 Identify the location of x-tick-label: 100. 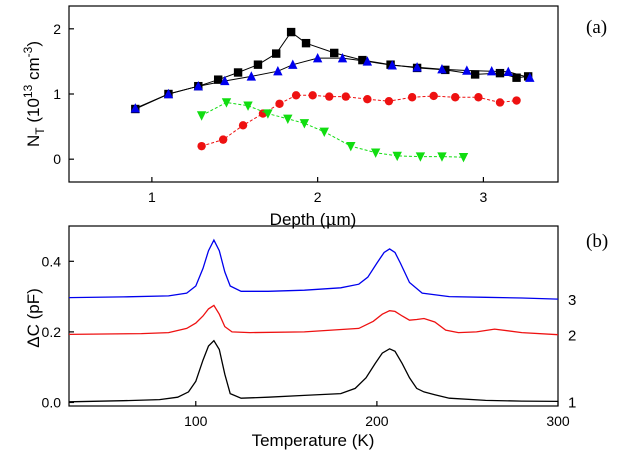
(196, 421).